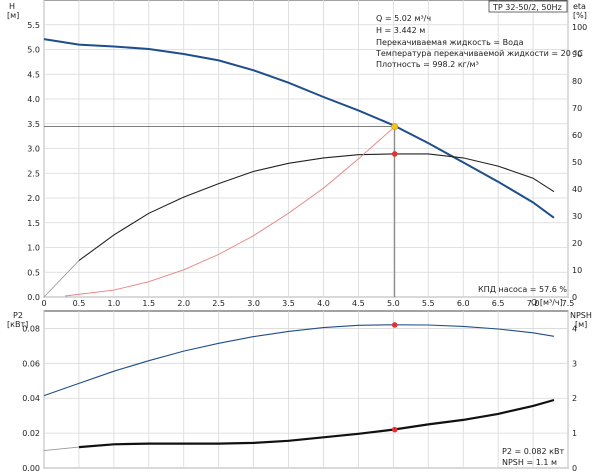  What do you see at coordinates (316, 423) in the screenshot?
I see `series-line-NPSH` at bounding box center [316, 423].